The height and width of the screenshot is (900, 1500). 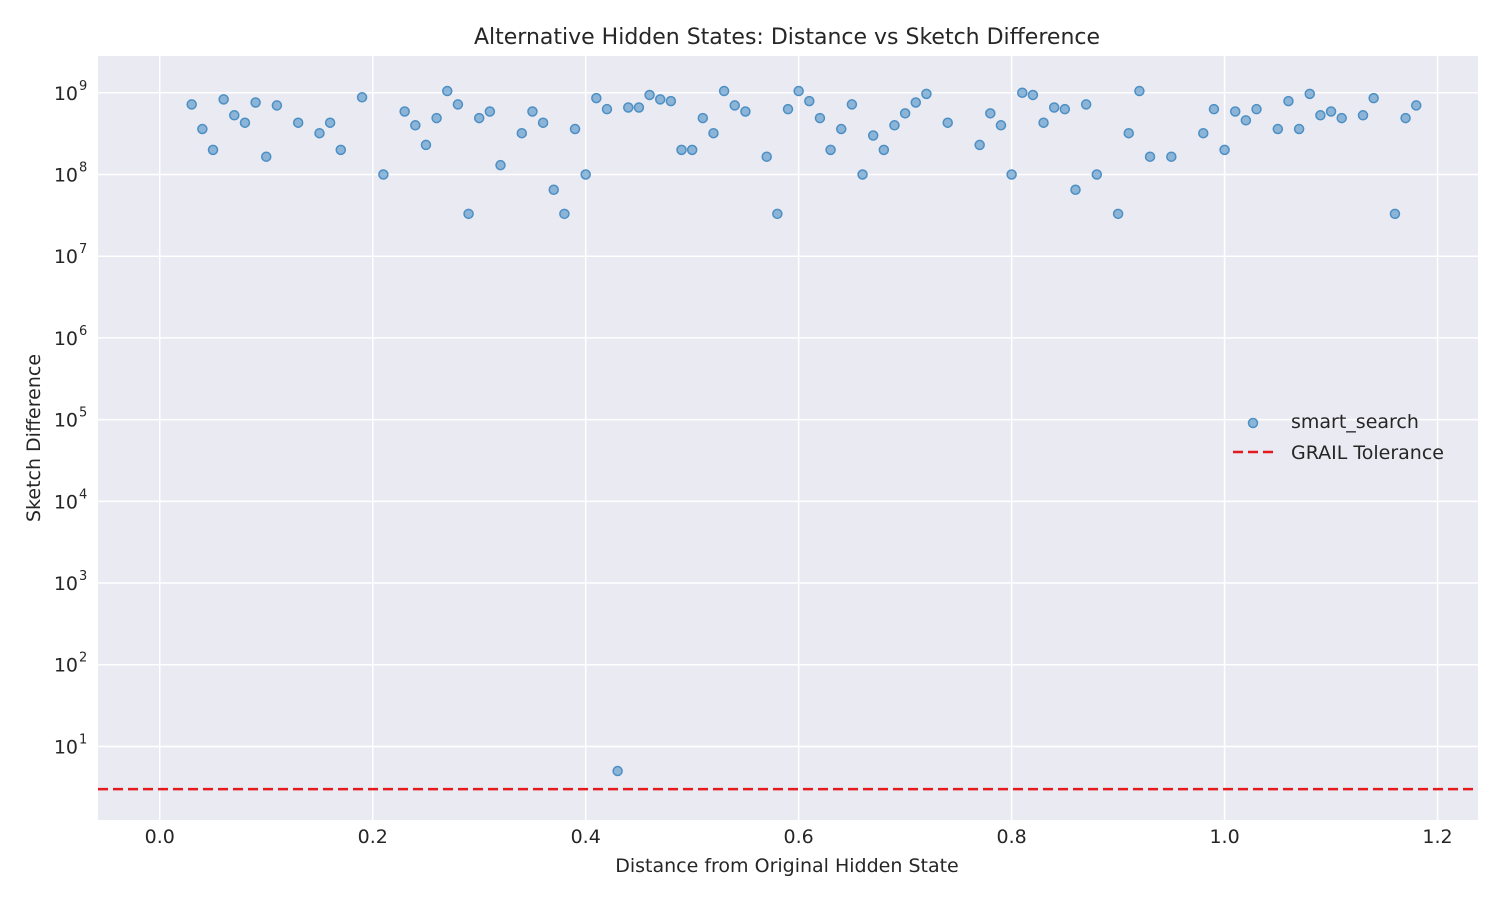 I want to click on legend-label-smart-search: smart_search, so click(x=1355, y=422).